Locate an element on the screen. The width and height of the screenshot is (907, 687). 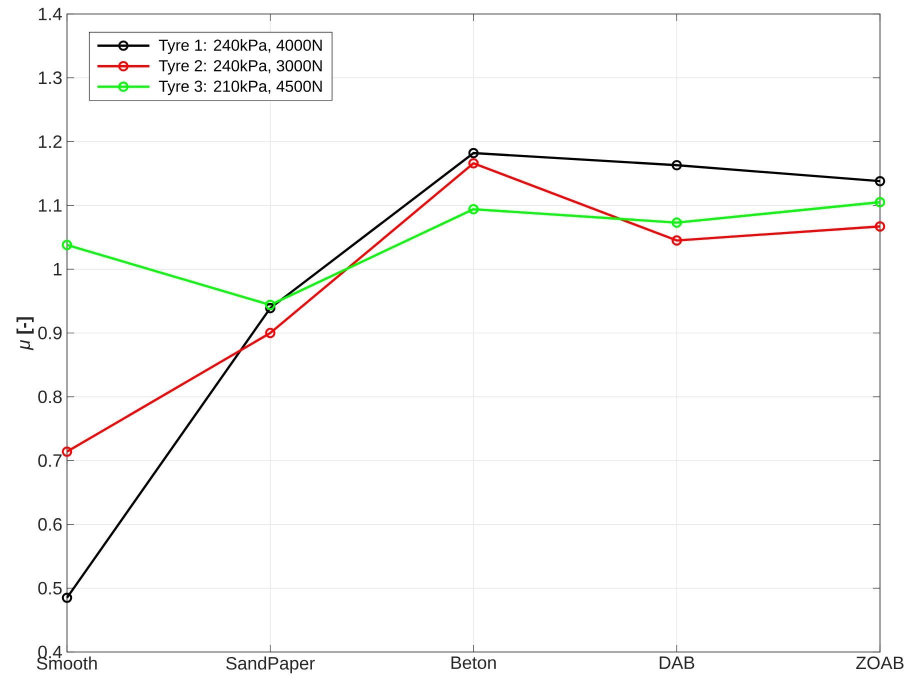
x-tick-label: DAB is located at coordinates (677, 662).